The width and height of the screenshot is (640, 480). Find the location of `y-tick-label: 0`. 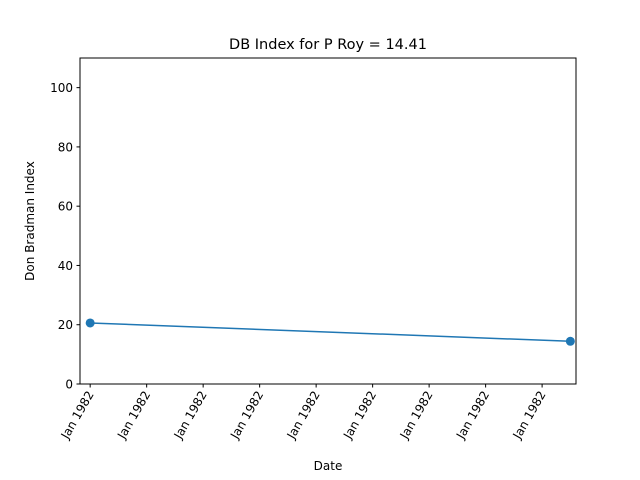

y-tick-label: 0 is located at coordinates (69, 385).